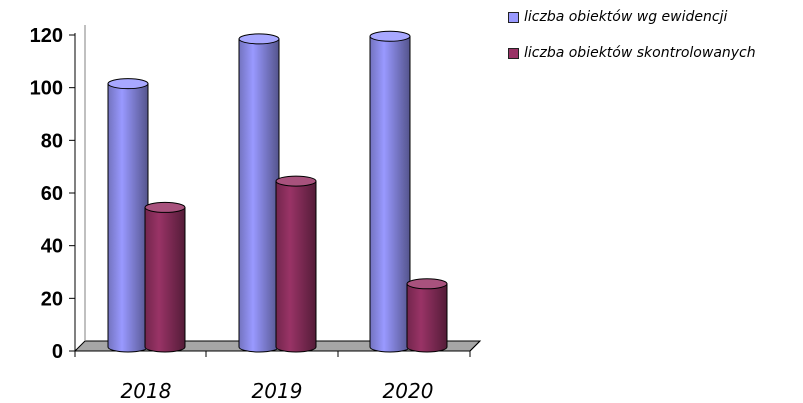 This screenshot has height=403, width=803. What do you see at coordinates (408, 391) in the screenshot?
I see `x-tick-label: 2020` at bounding box center [408, 391].